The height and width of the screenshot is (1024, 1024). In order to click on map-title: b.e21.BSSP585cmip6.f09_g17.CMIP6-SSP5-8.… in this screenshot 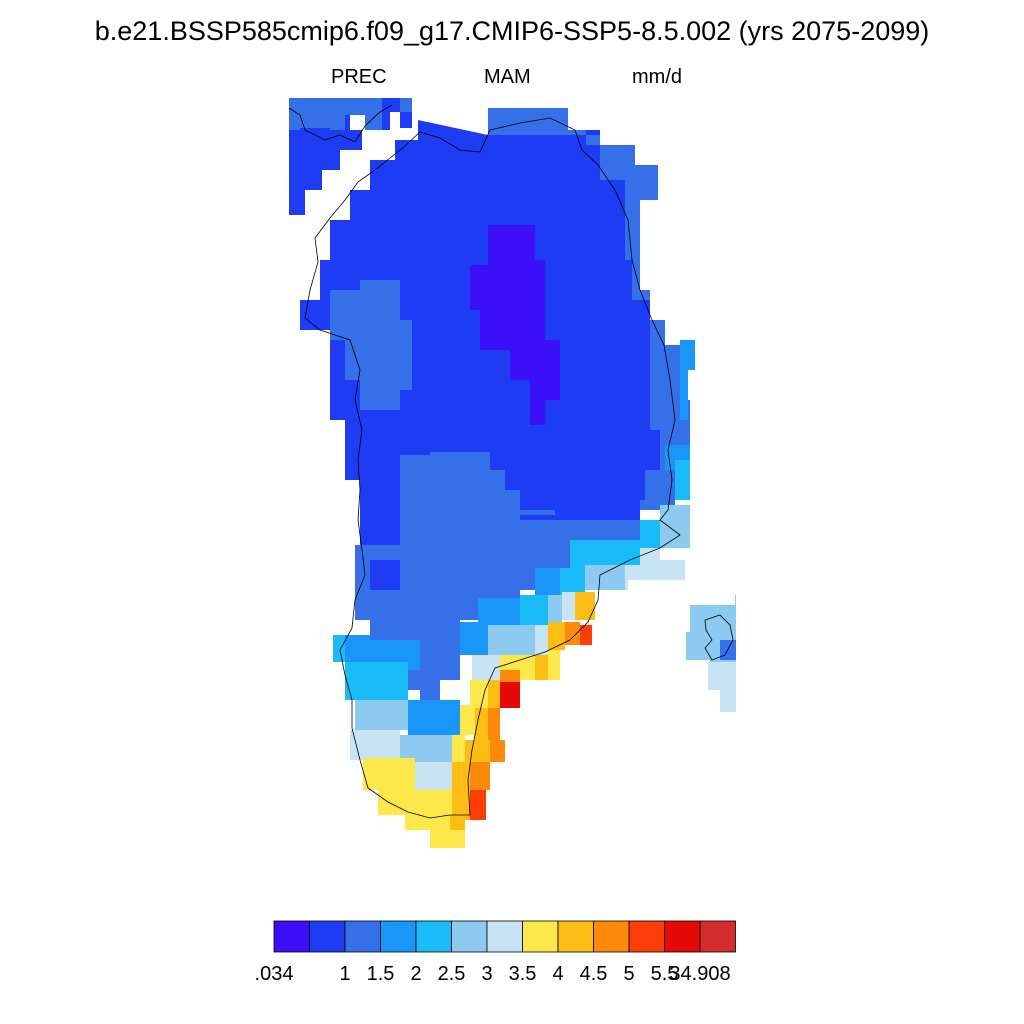, I will do `click(512, 31)`.